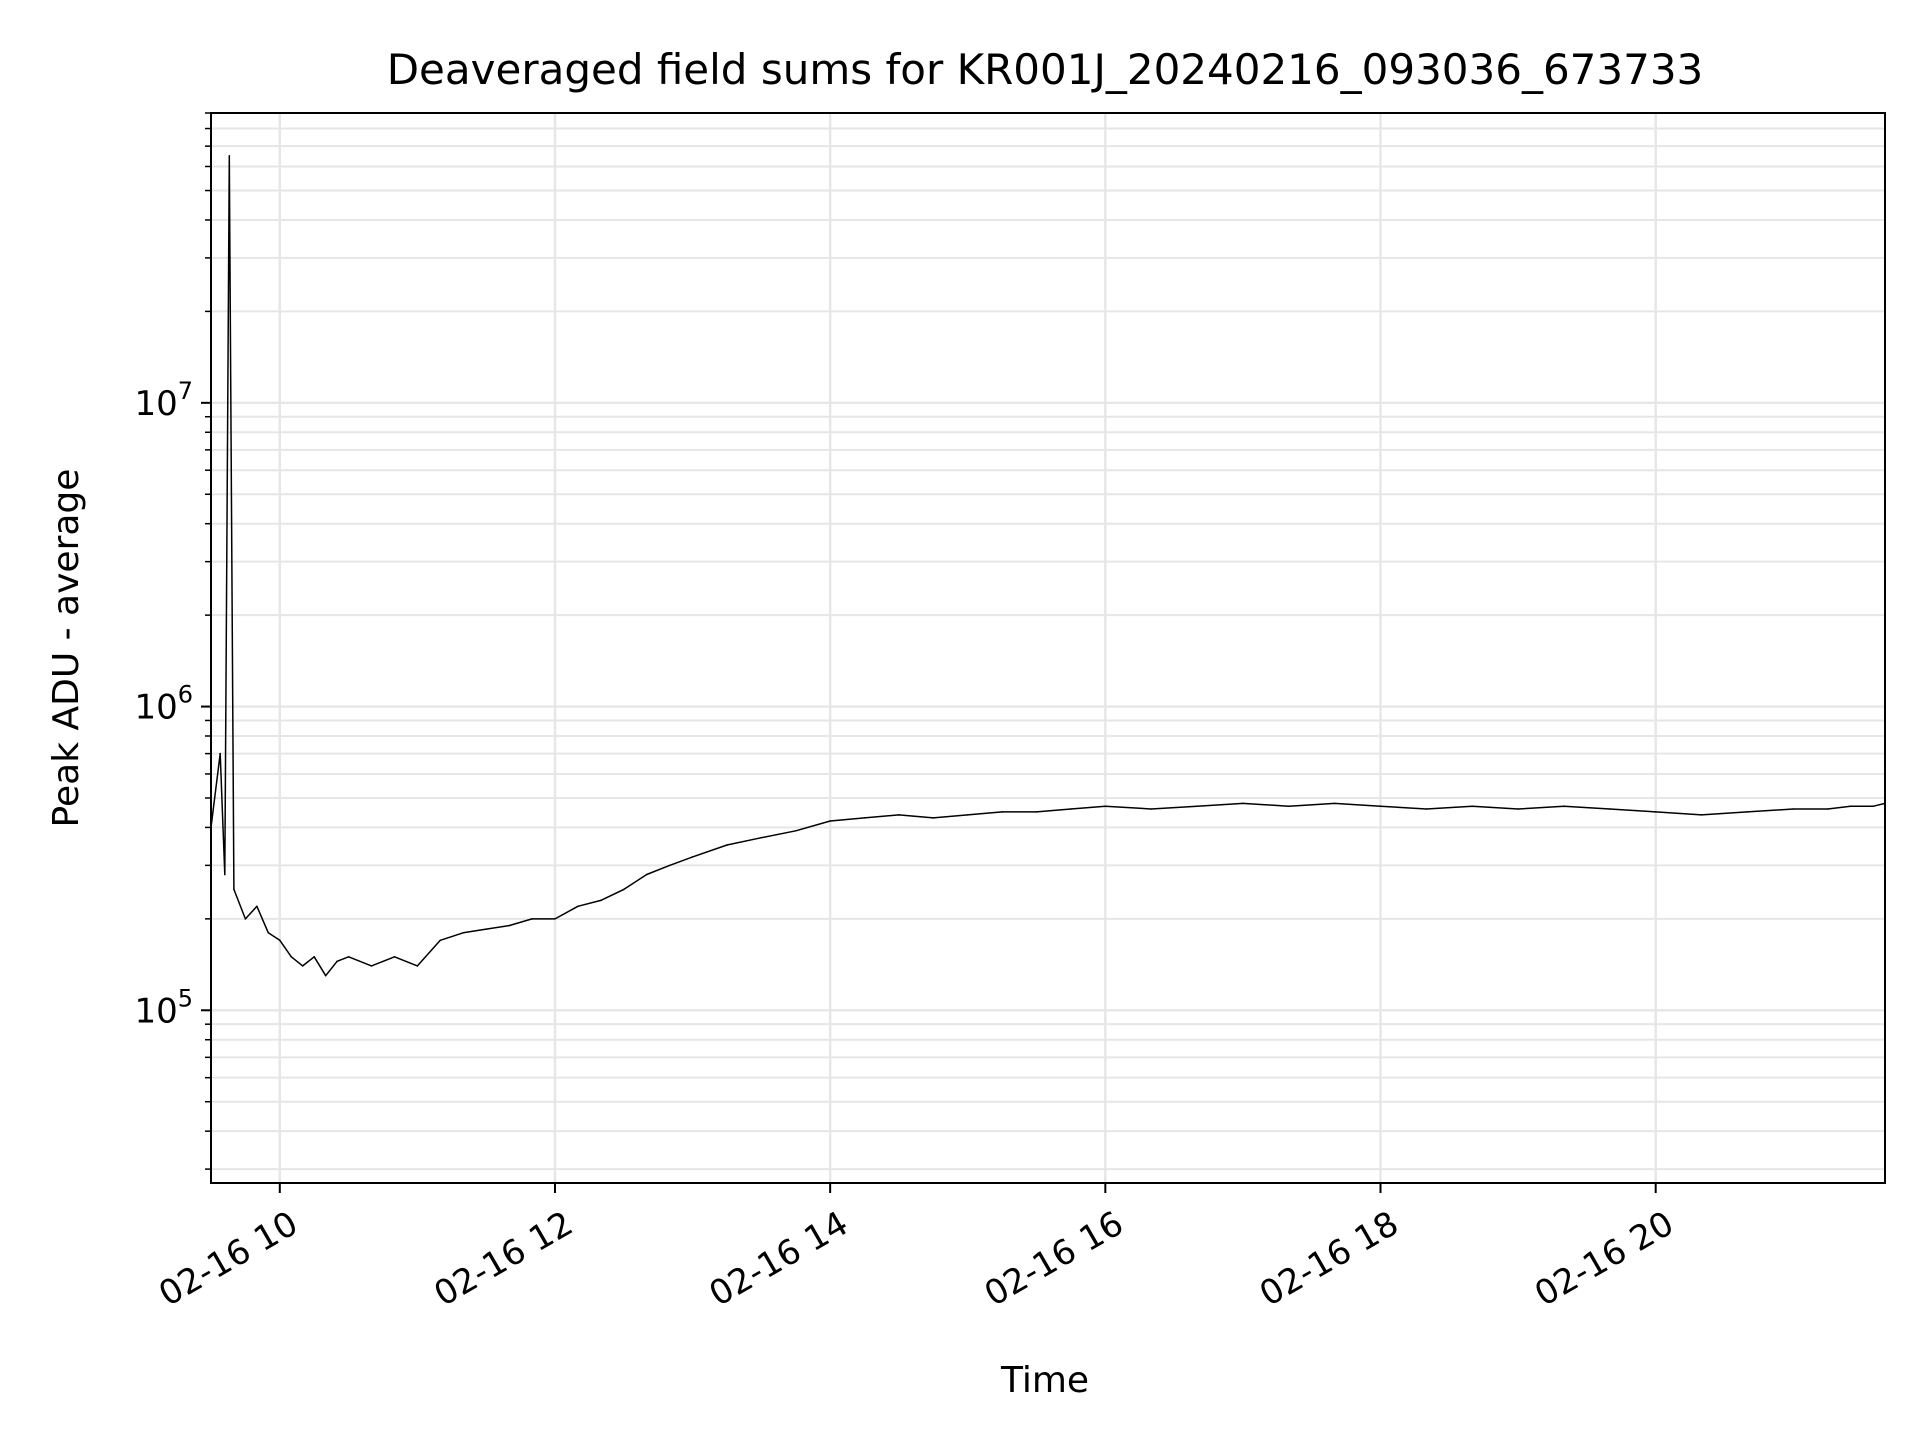 The height and width of the screenshot is (1444, 1920). What do you see at coordinates (163, 704) in the screenshot?
I see `y-tick-label: 10⁶` at bounding box center [163, 704].